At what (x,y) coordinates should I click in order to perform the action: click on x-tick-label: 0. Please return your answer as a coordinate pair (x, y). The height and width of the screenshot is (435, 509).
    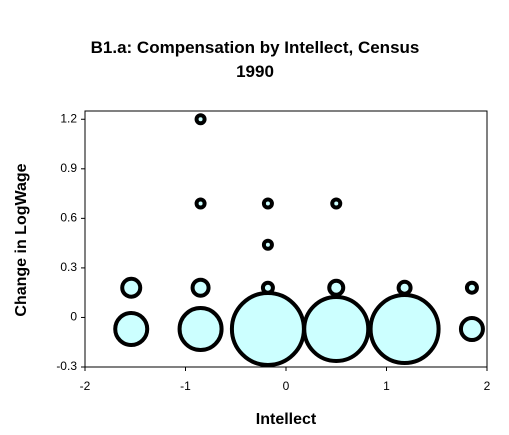
    Looking at the image, I should click on (286, 386).